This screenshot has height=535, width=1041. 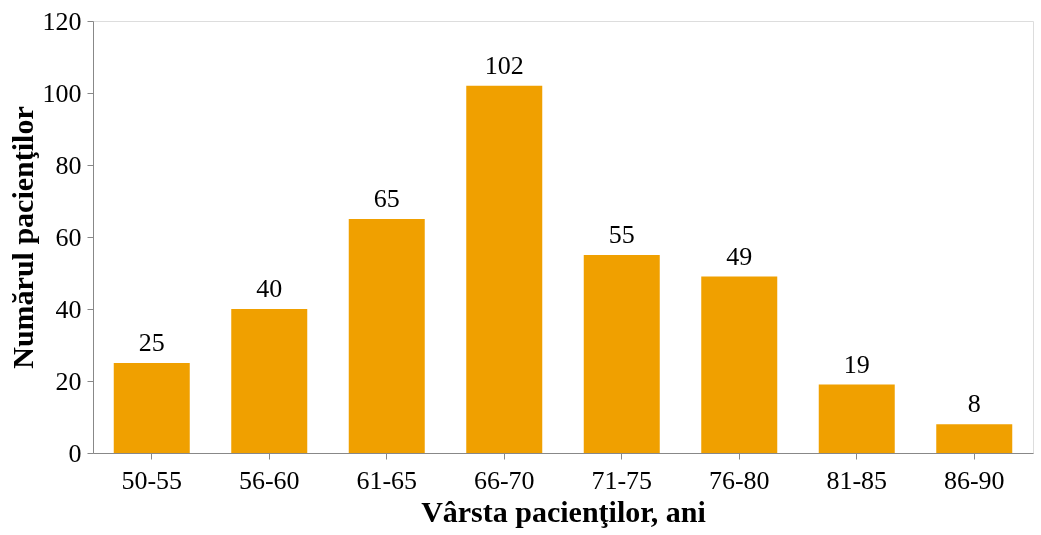 I want to click on data-label: 65, so click(x=386, y=198).